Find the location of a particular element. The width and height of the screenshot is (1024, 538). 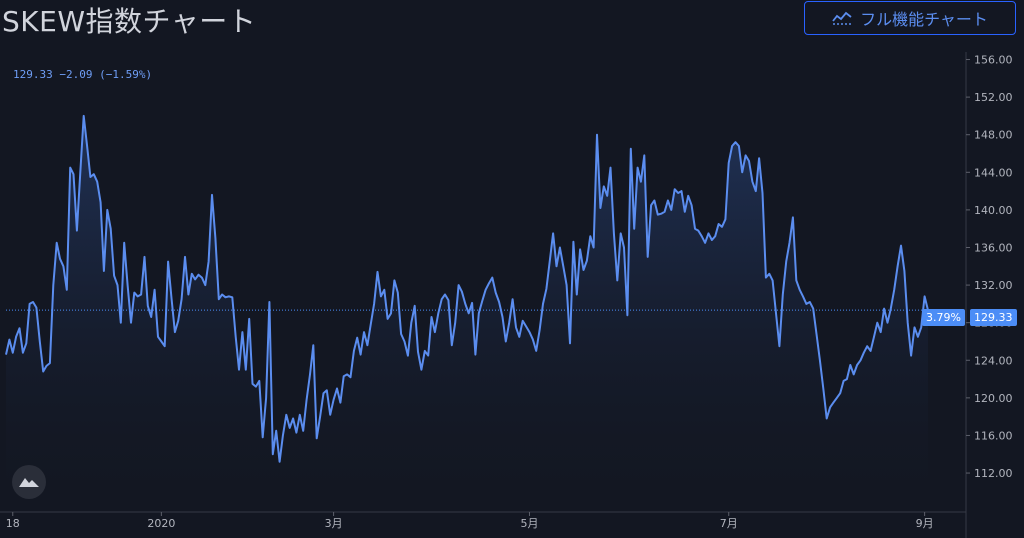

chart-line-icon is located at coordinates (842, 18).